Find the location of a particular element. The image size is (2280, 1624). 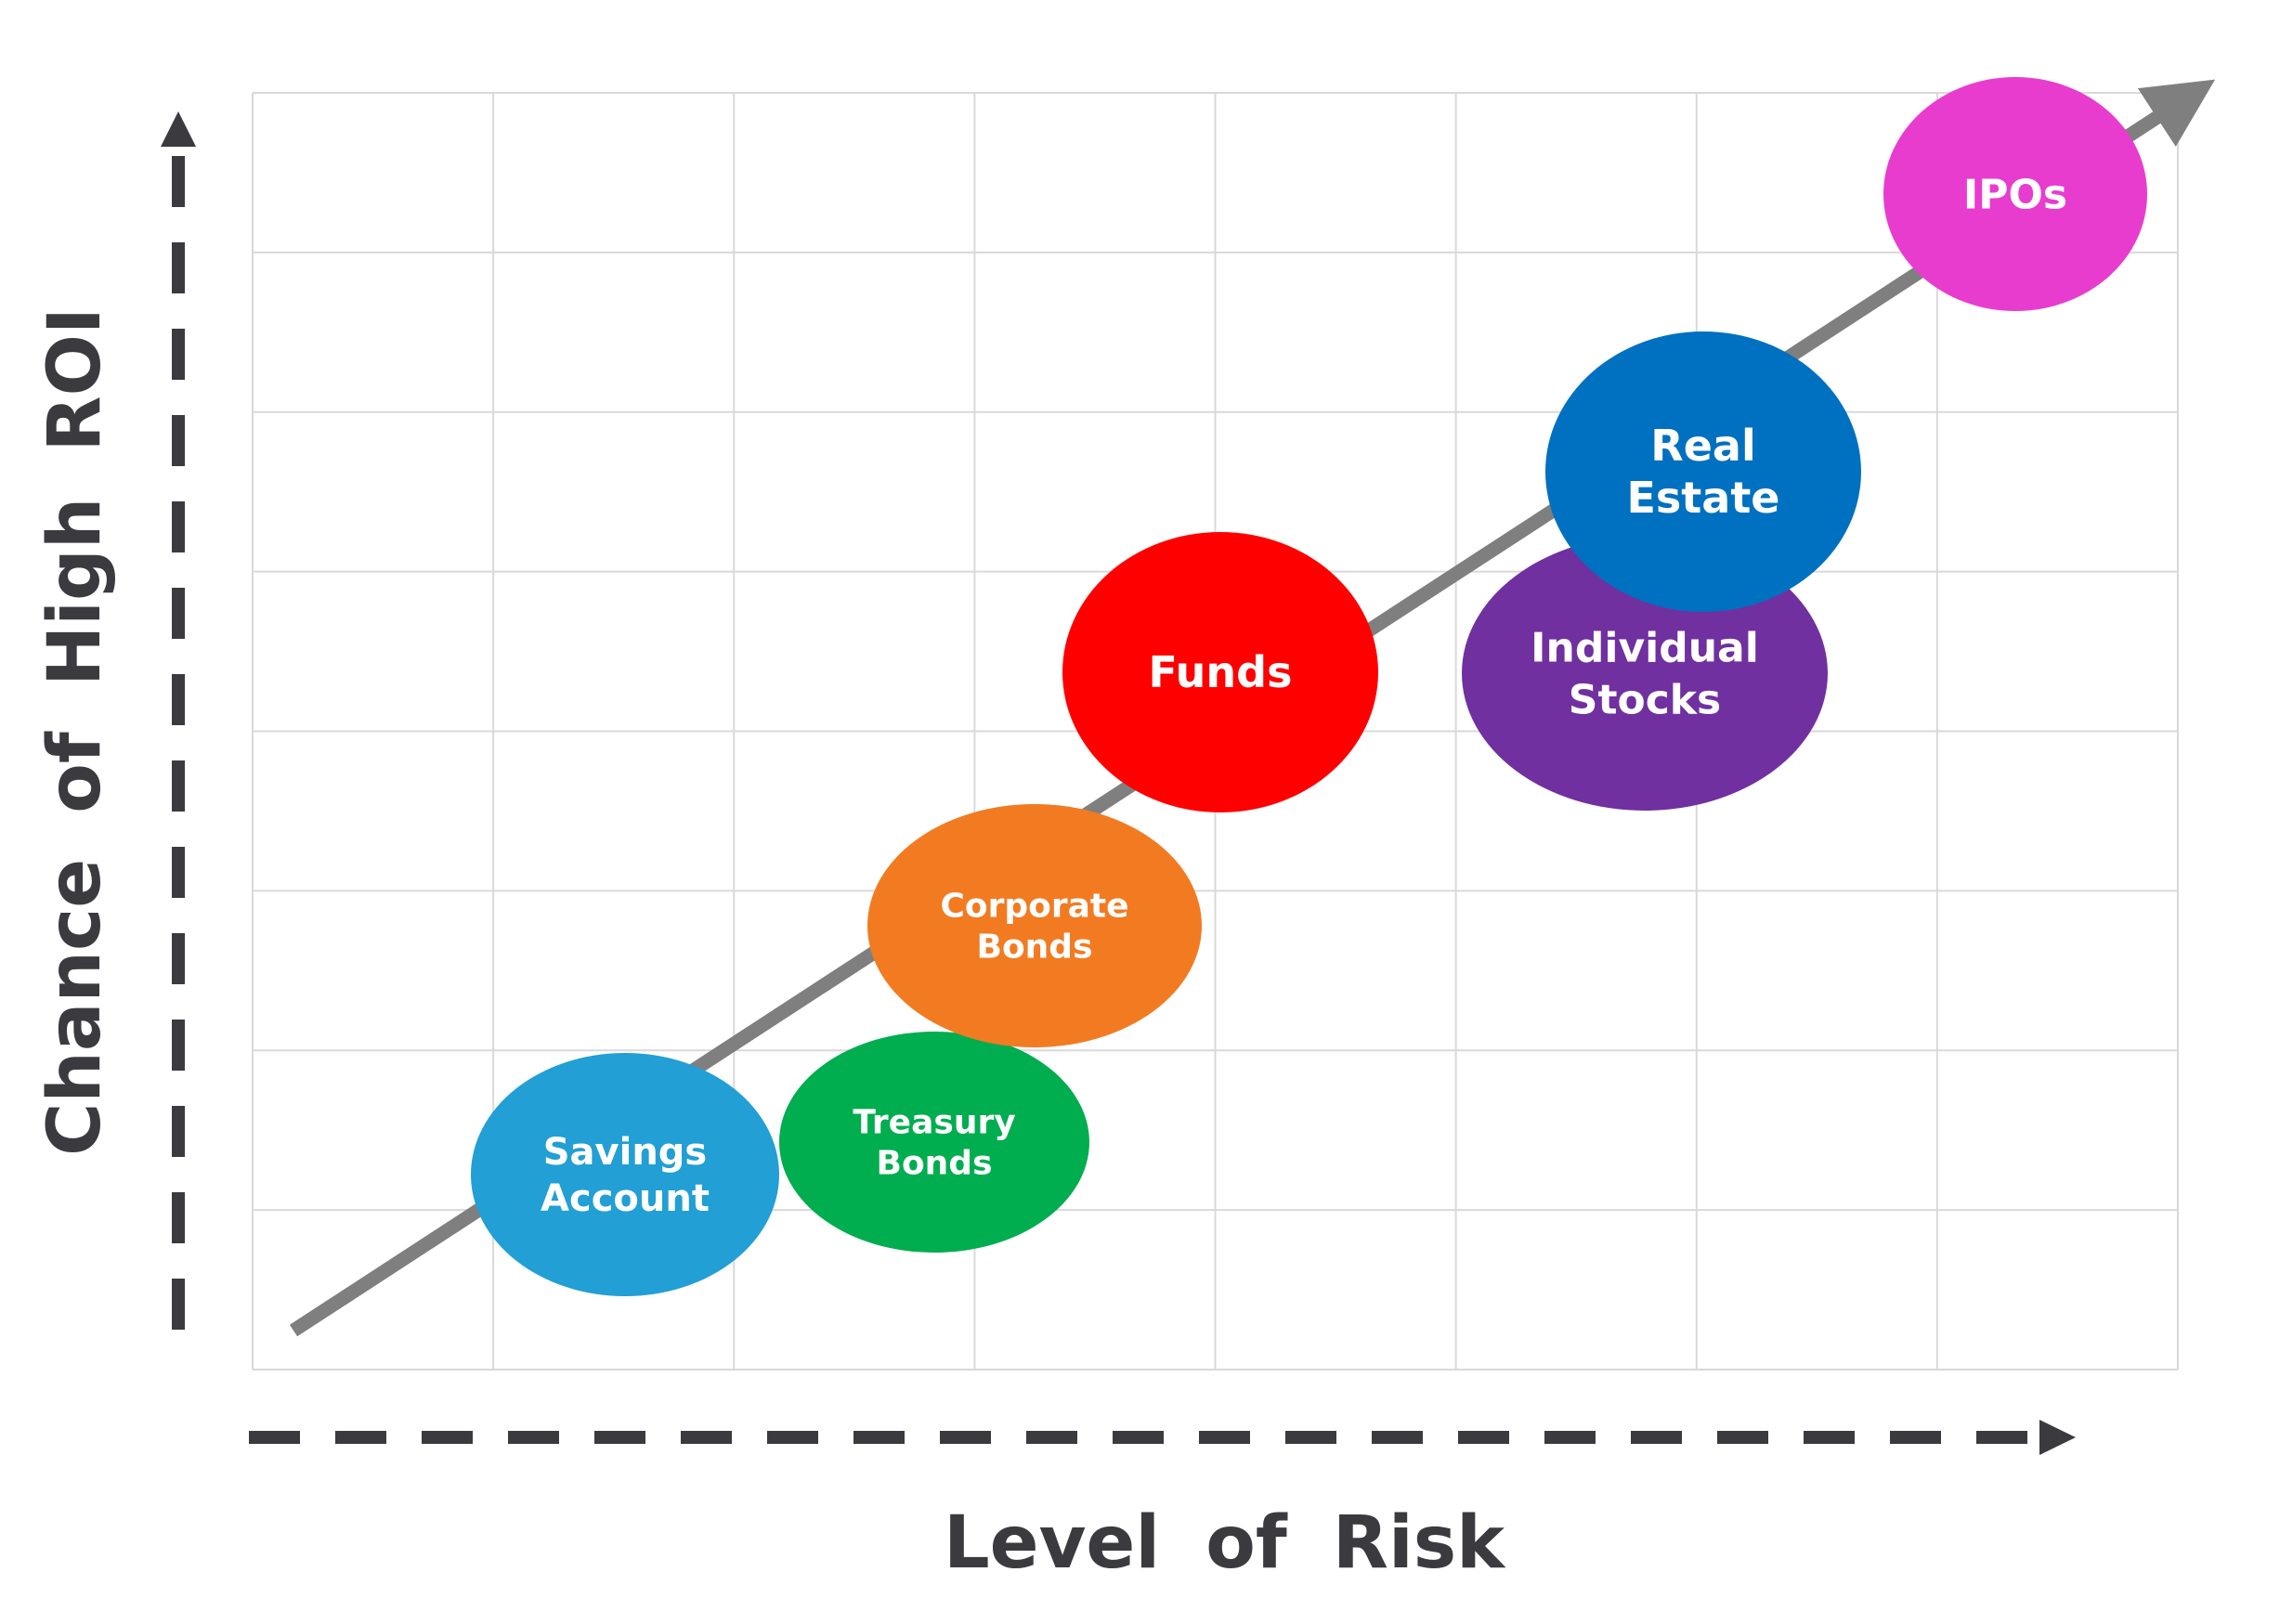

bubble-ipos: IPOs is located at coordinates (2015, 194).